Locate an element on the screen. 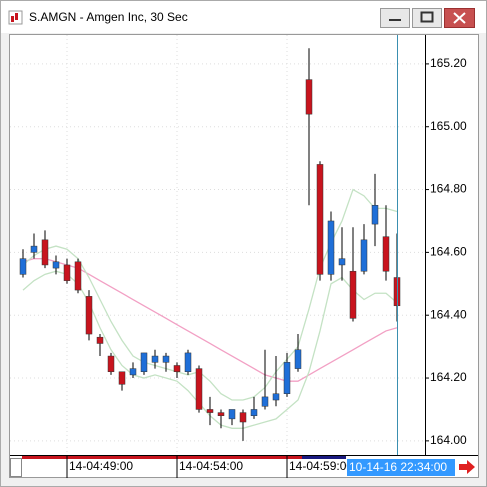  app-icon is located at coordinates (15, 17).